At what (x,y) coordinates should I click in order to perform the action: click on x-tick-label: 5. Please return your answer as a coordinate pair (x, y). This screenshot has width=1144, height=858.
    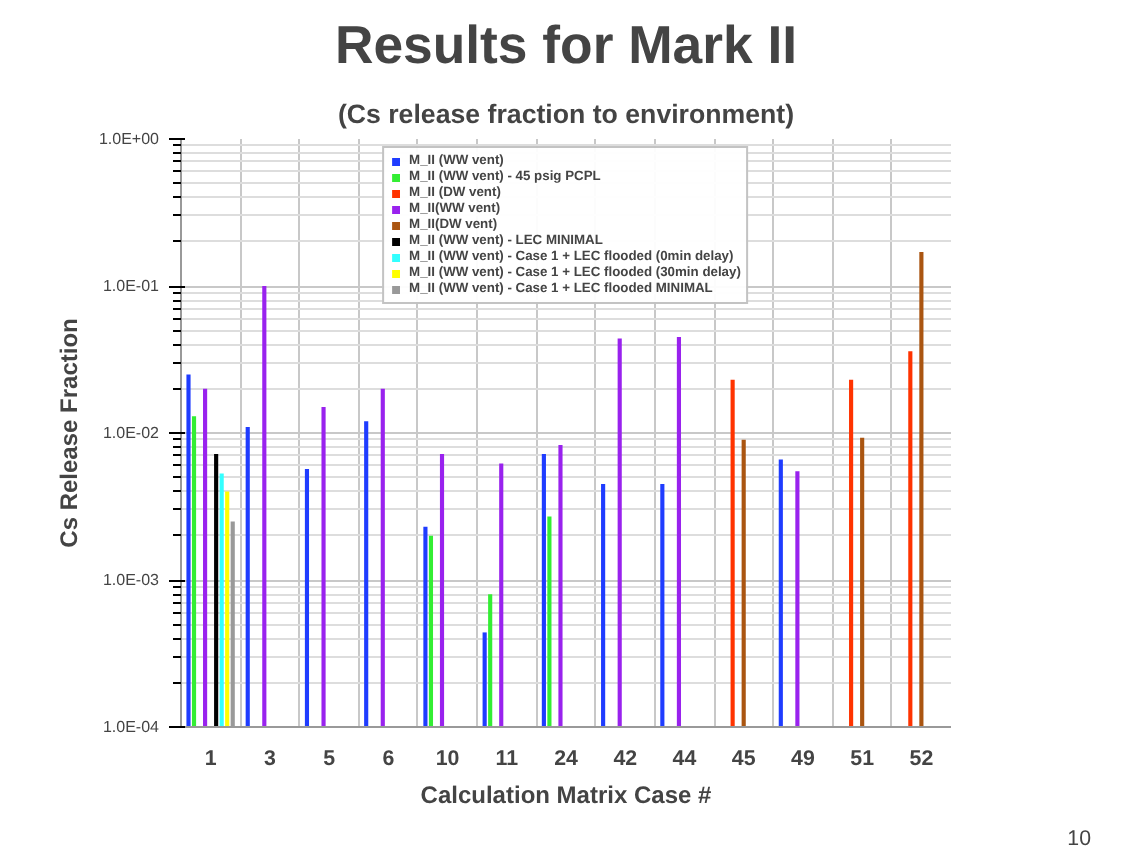
    Looking at the image, I should click on (329, 759).